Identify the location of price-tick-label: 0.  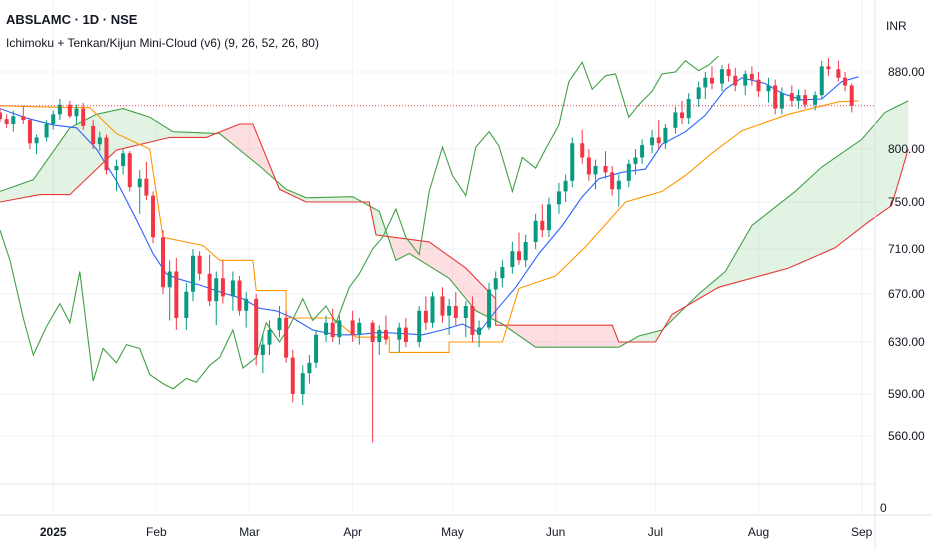
(883, 508).